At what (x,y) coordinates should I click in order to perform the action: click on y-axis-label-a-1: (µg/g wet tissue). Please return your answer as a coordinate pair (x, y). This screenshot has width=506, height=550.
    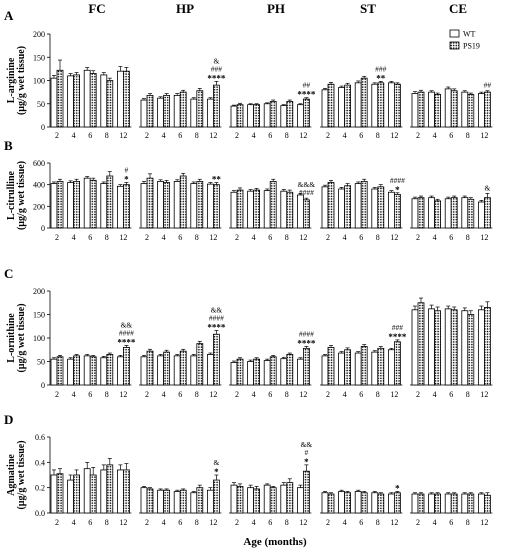
    Looking at the image, I should click on (21, 80).